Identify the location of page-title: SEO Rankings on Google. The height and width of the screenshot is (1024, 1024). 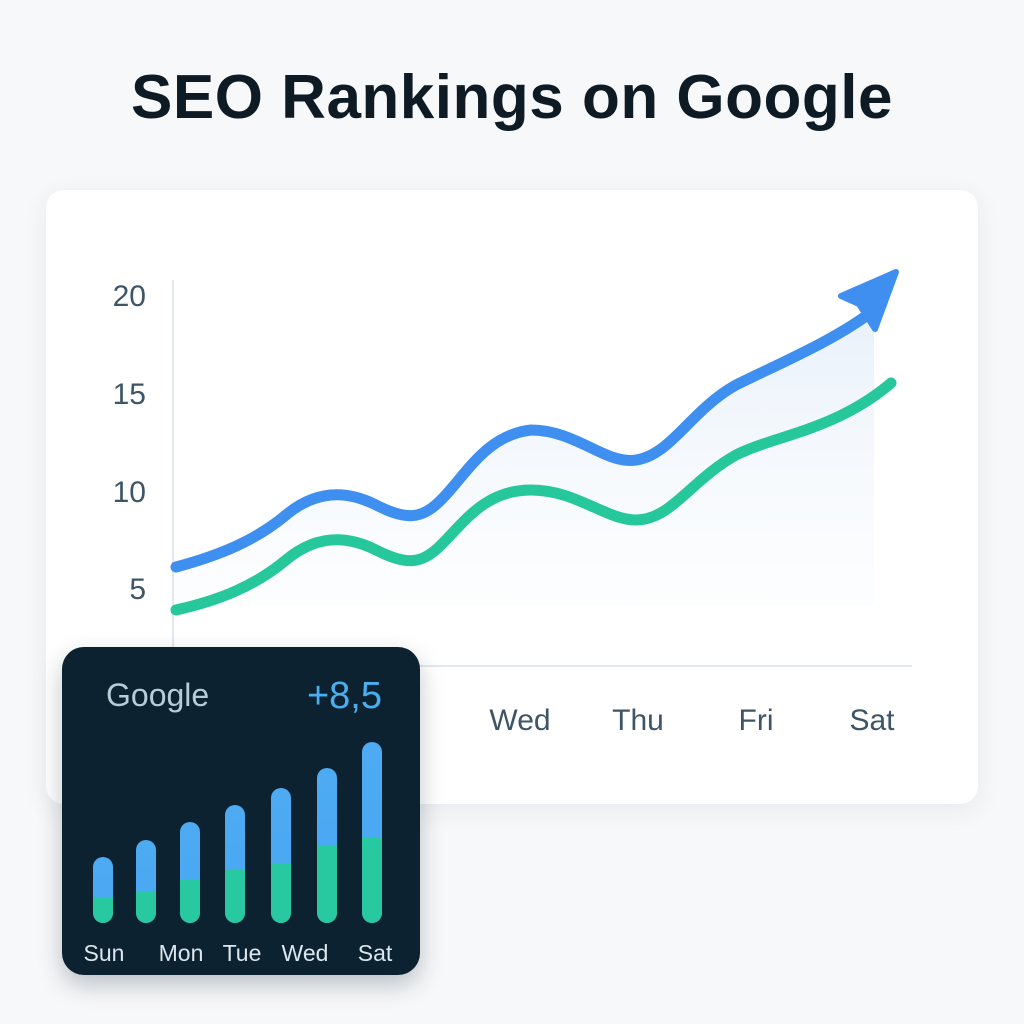
(512, 97).